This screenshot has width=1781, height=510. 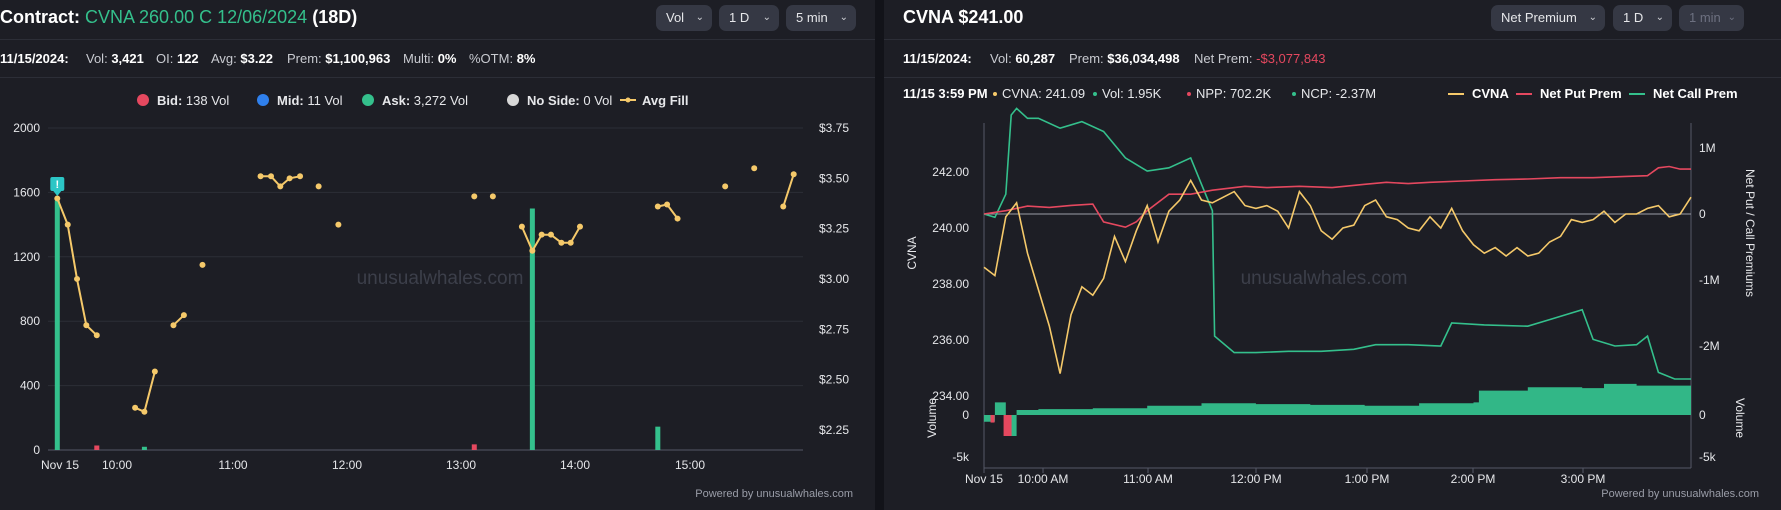 What do you see at coordinates (1711, 18) in the screenshot?
I see `interval-dropdown: 1 min ⌄` at bounding box center [1711, 18].